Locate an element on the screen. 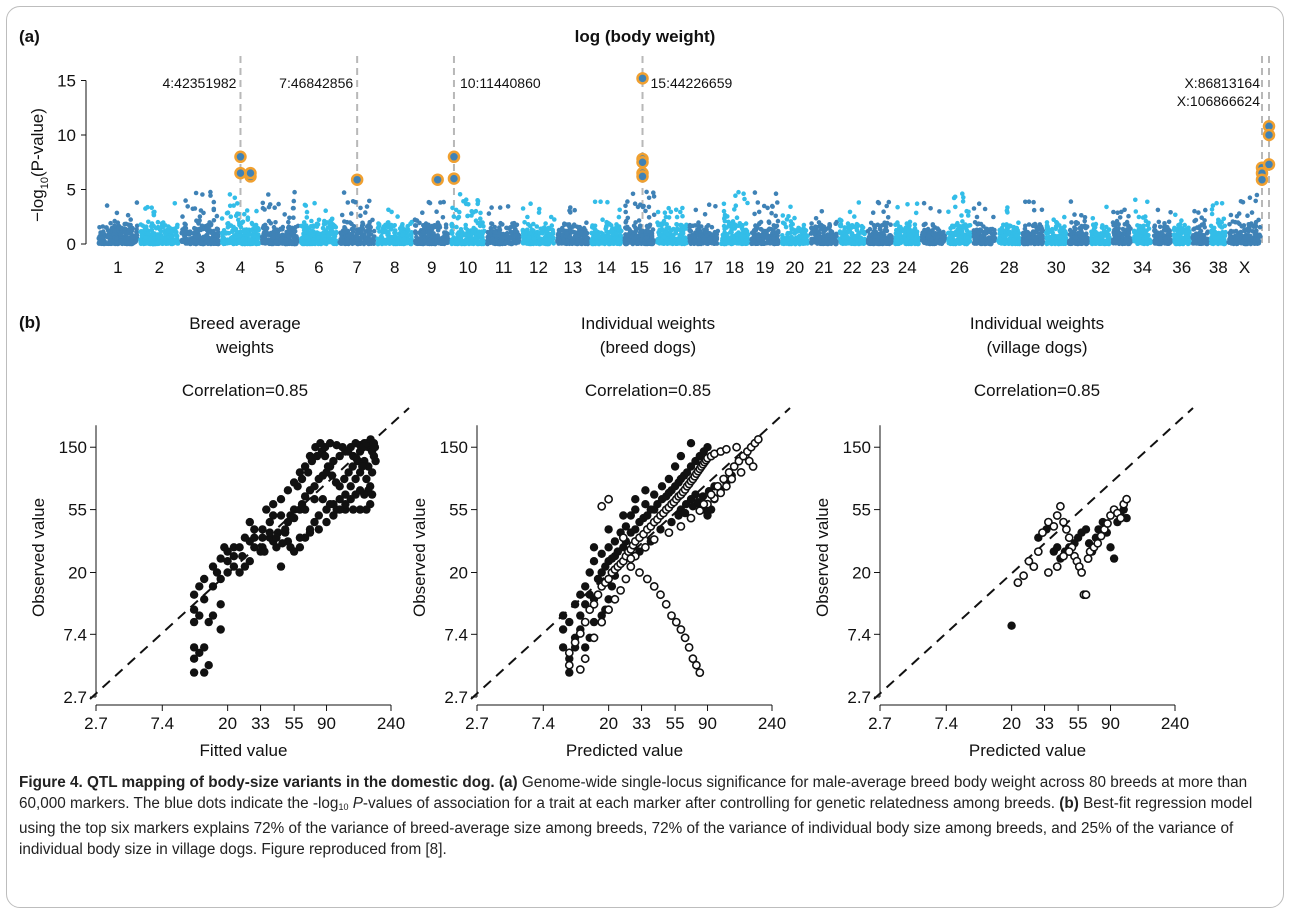 The width and height of the screenshot is (1290, 918). panel-a-label: (a) is located at coordinates (29, 36).